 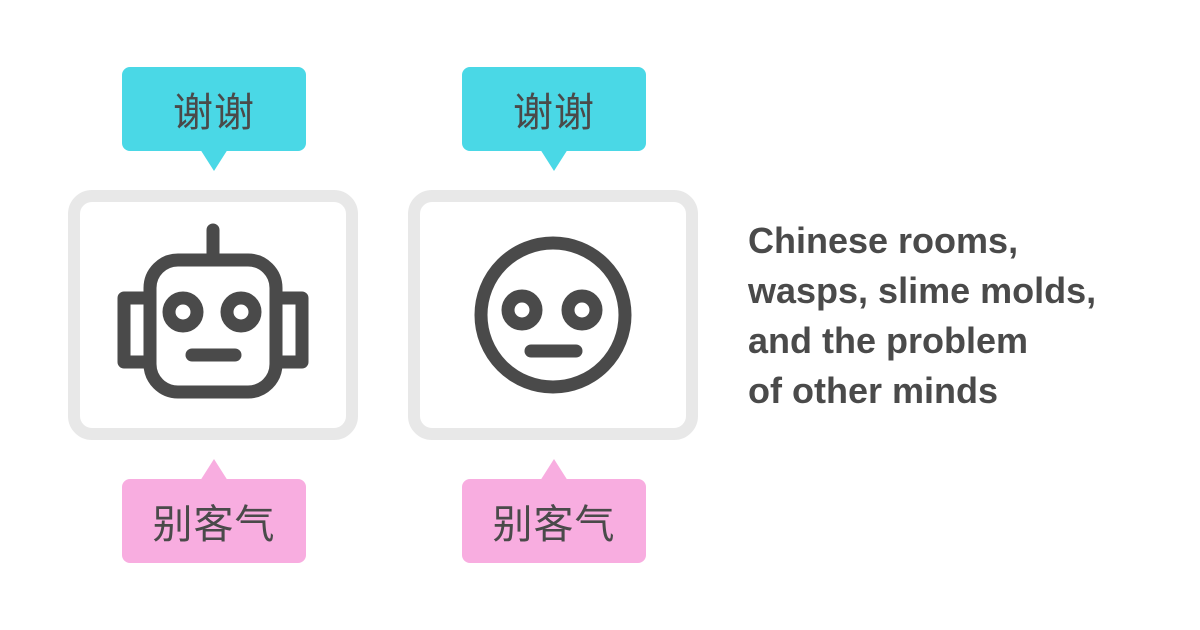 I want to click on speech-text-top-face: 谢谢, so click(x=554, y=113).